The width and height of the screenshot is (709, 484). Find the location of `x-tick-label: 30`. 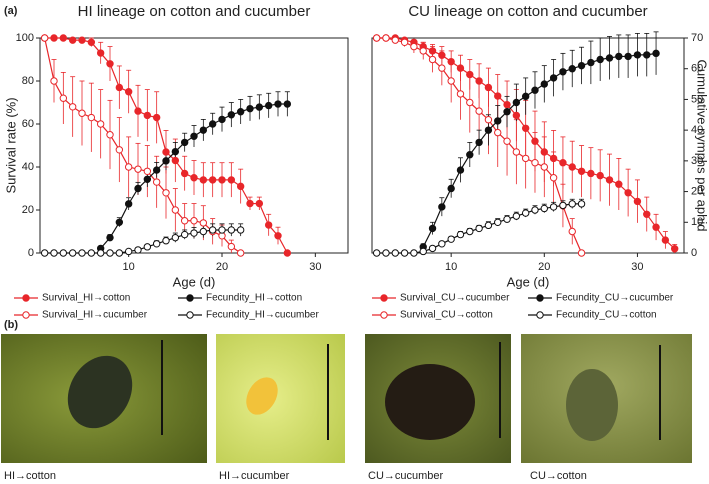

x-tick-label: 30 is located at coordinates (315, 267).